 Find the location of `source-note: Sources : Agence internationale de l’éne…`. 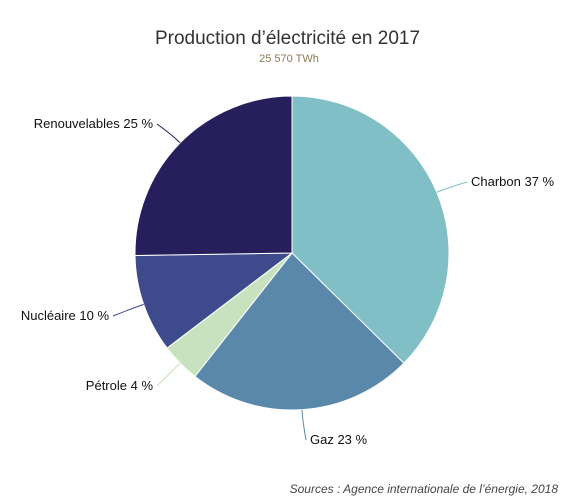

source-note: Sources : Agence internationale de l’éne… is located at coordinates (423, 489).